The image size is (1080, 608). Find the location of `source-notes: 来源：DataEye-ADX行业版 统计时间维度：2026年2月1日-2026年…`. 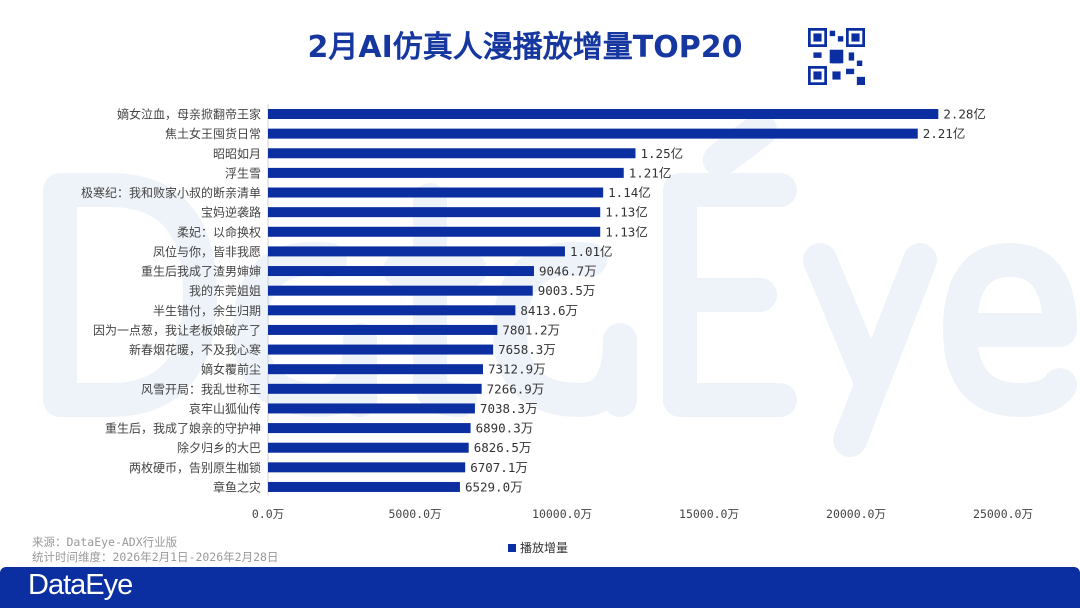

source-notes: 来源：DataEye-ADX行业版 统计时间维度：2026年2月1日-2026年… is located at coordinates (155, 550).